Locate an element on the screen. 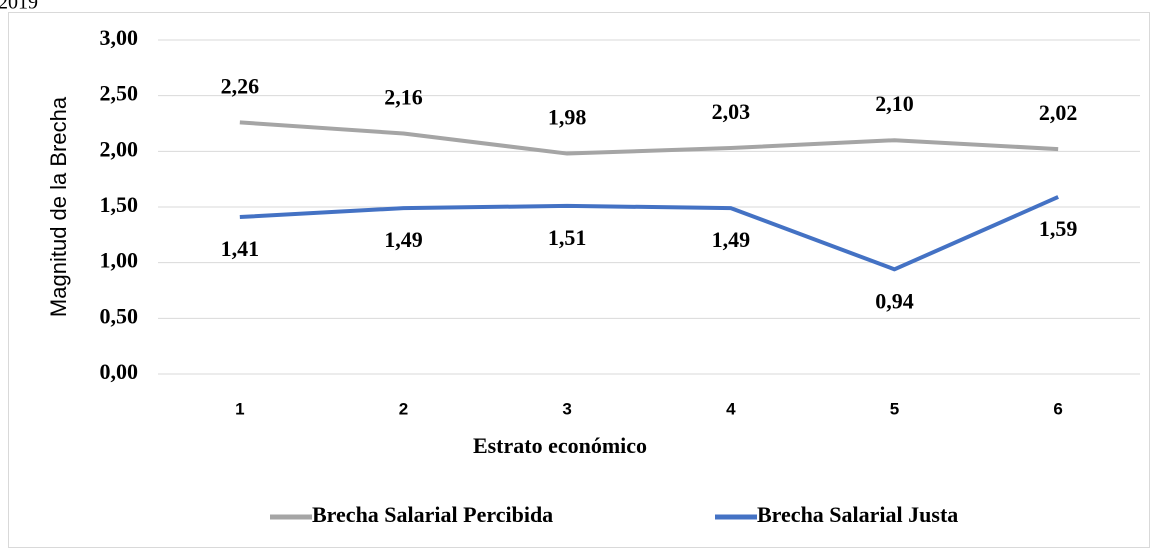 The image size is (1159, 552). data-label: 2,26 is located at coordinates (240, 85).